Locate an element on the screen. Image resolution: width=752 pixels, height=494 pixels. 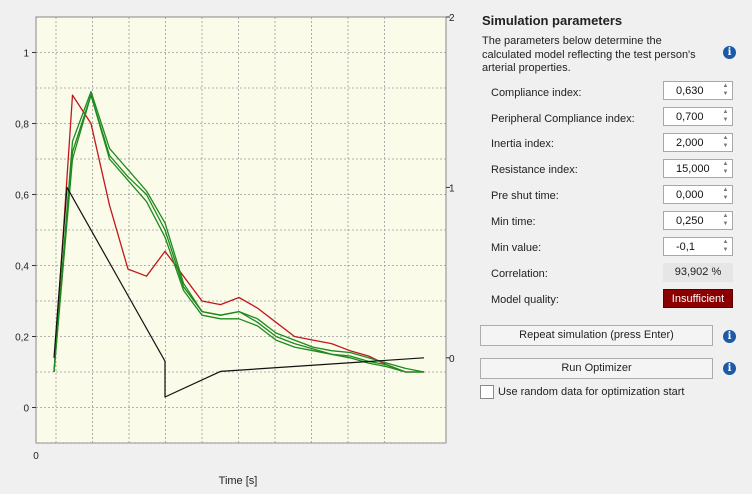
min-value-input is located at coordinates (692, 246).